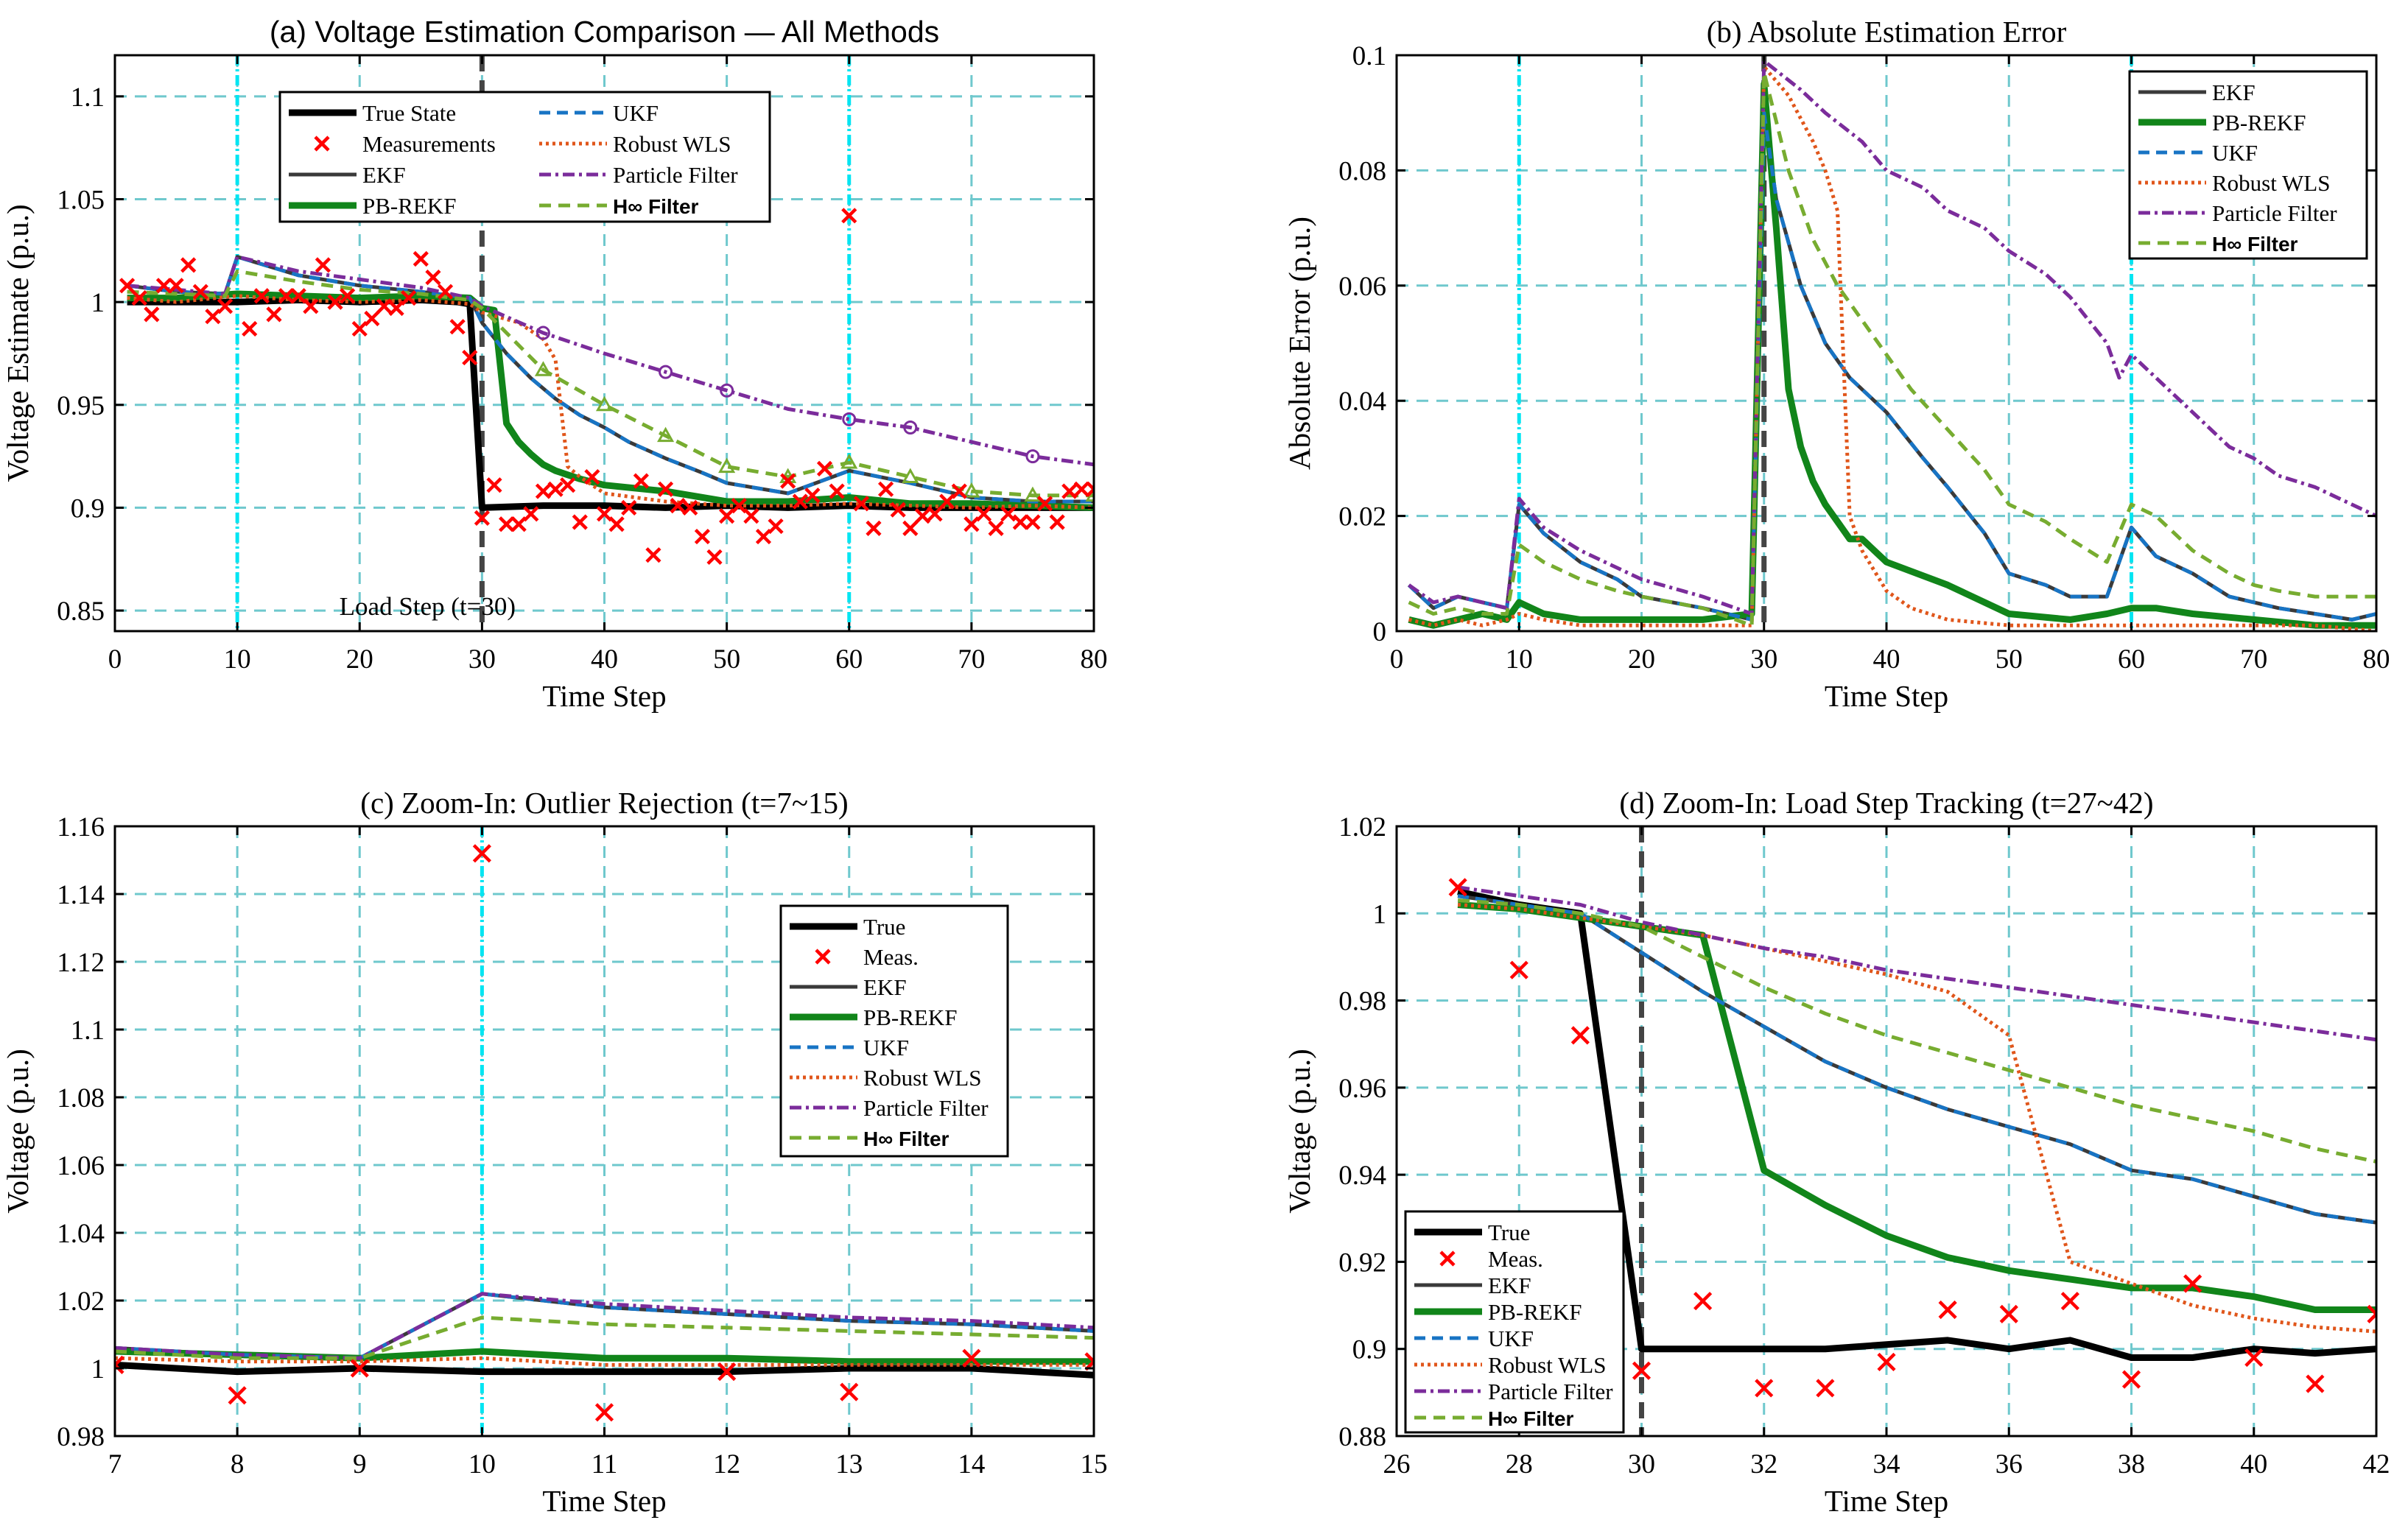 This screenshot has height=1534, width=2408. What do you see at coordinates (726, 659) in the screenshot?
I see `x-tick-label: 50` at bounding box center [726, 659].